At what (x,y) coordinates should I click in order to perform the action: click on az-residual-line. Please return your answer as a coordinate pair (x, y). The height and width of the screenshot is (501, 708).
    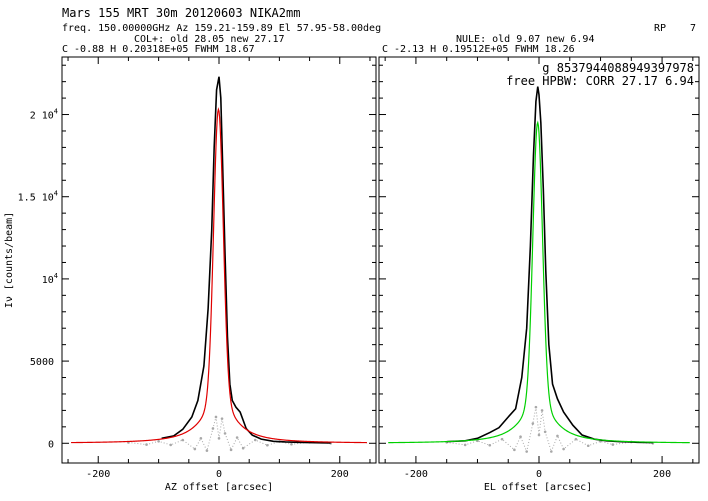
    Looking at the image, I should click on (229, 434).